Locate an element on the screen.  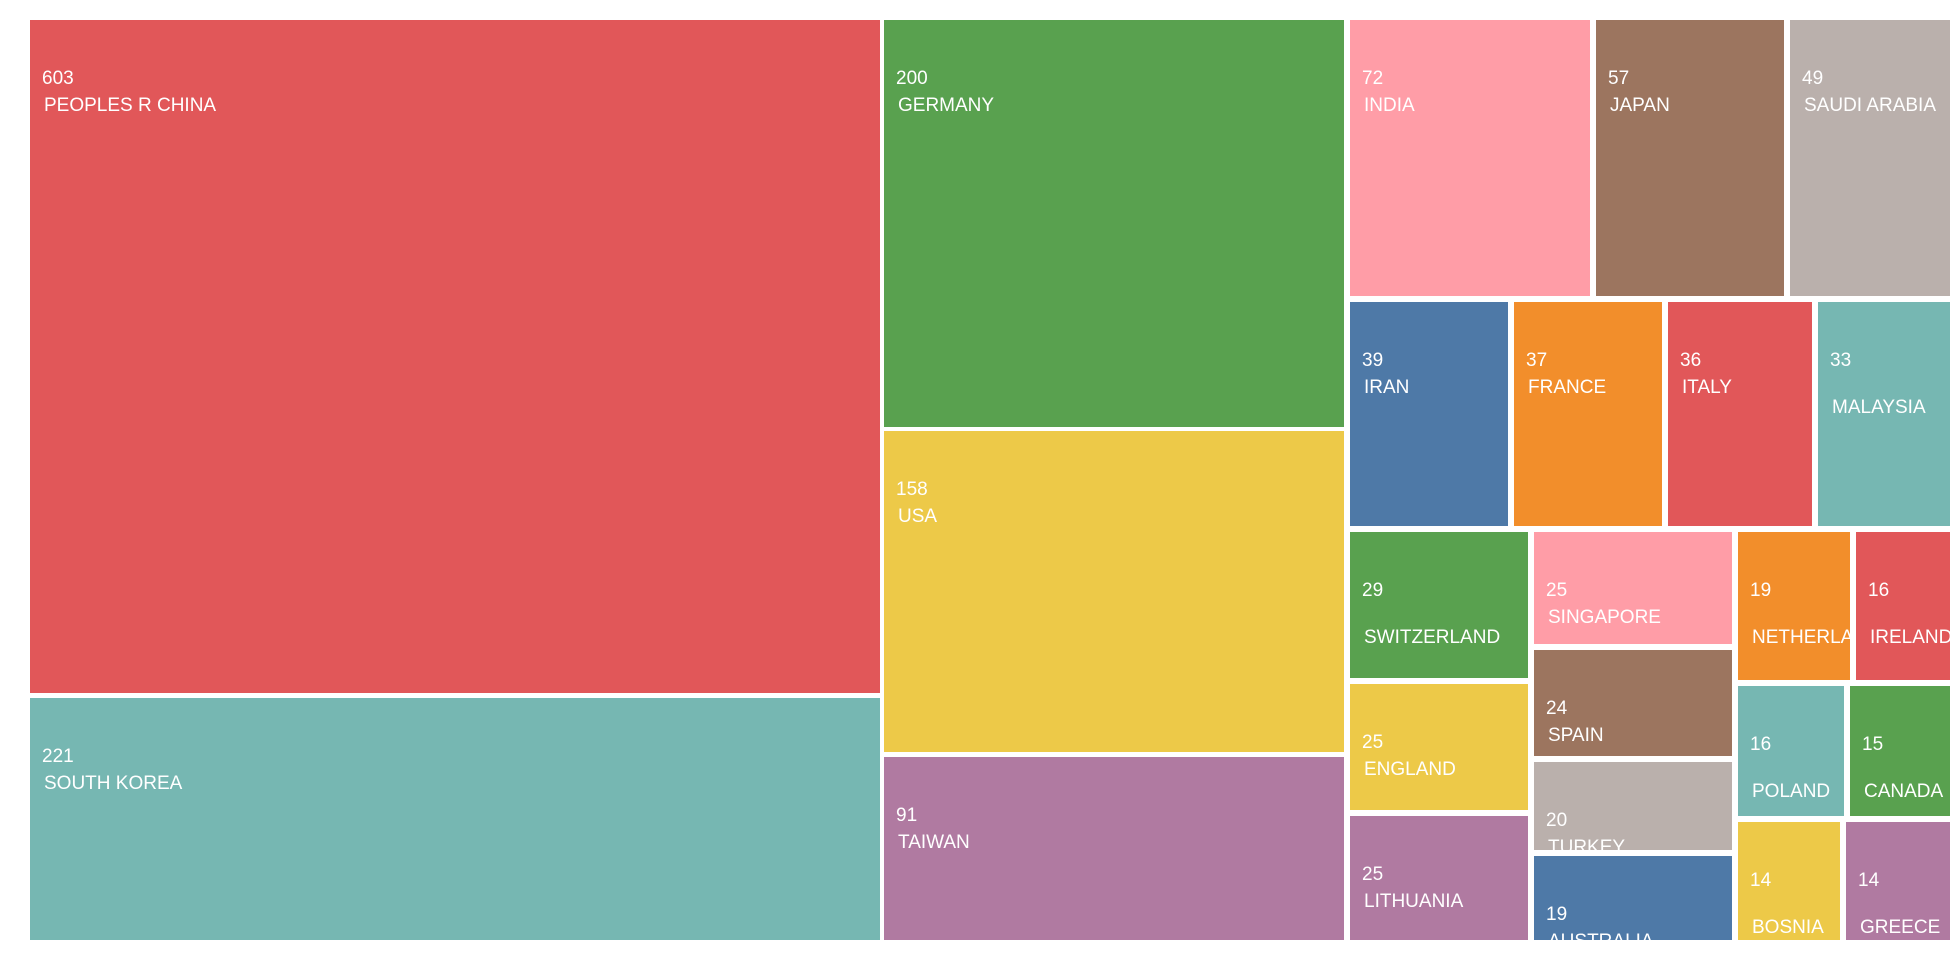
tile-label: ITALY is located at coordinates (1707, 387).